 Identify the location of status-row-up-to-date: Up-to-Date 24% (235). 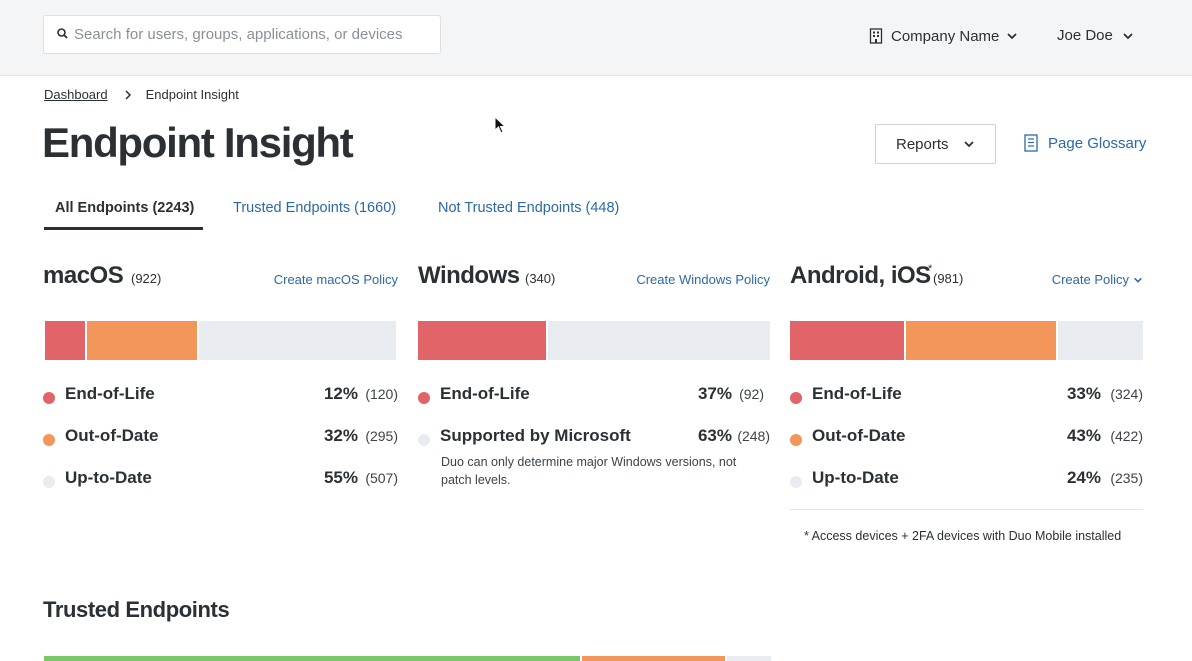
(966, 480).